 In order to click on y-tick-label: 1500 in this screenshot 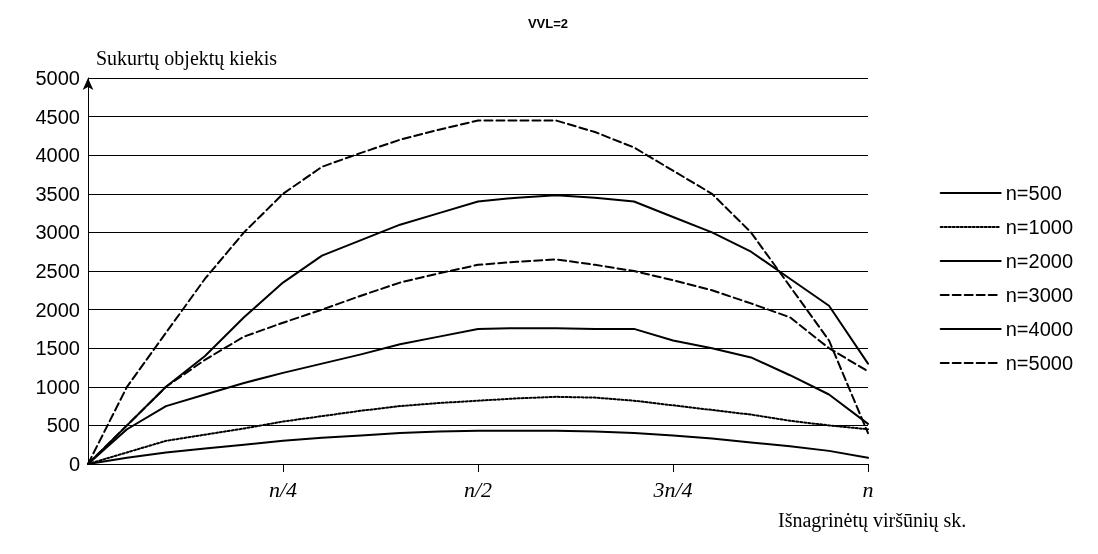, I will do `click(57, 348)`.